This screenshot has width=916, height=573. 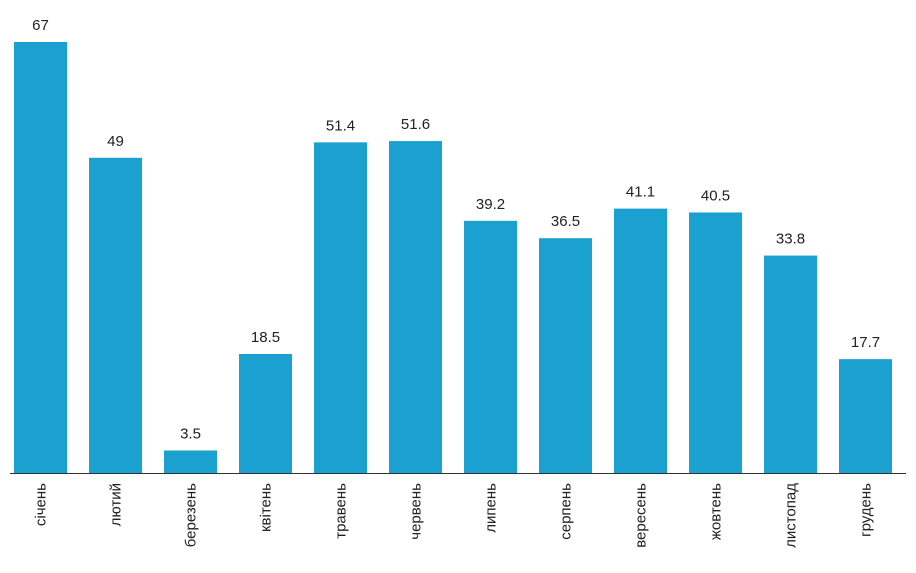 I want to click on x-tick-label: листопад, so click(x=791, y=515).